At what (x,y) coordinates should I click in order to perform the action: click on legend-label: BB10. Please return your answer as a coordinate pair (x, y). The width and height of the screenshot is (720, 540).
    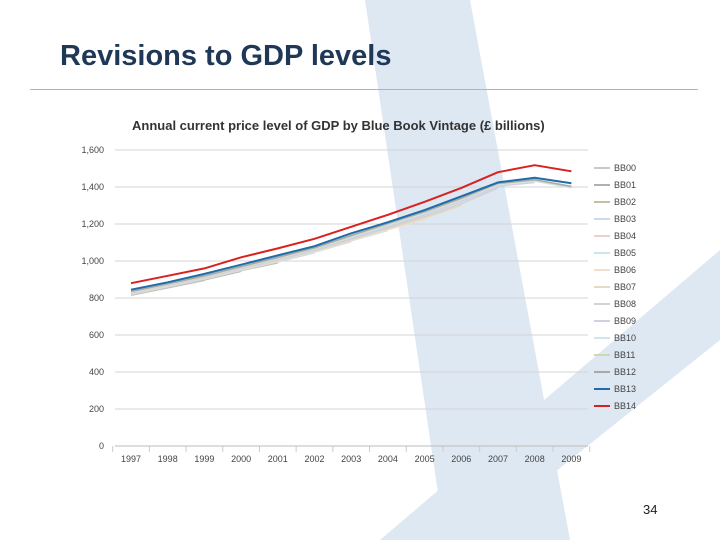
    Looking at the image, I should click on (625, 338).